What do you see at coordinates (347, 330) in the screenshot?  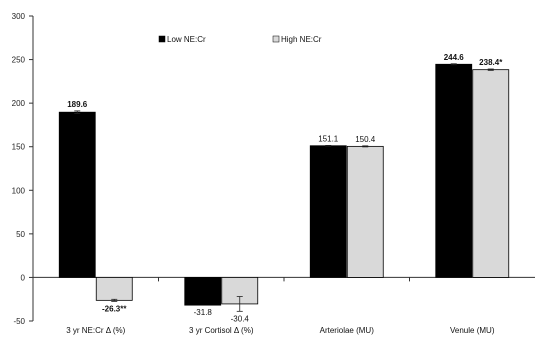 I see `category-label: Arteriolae (MU)` at bounding box center [347, 330].